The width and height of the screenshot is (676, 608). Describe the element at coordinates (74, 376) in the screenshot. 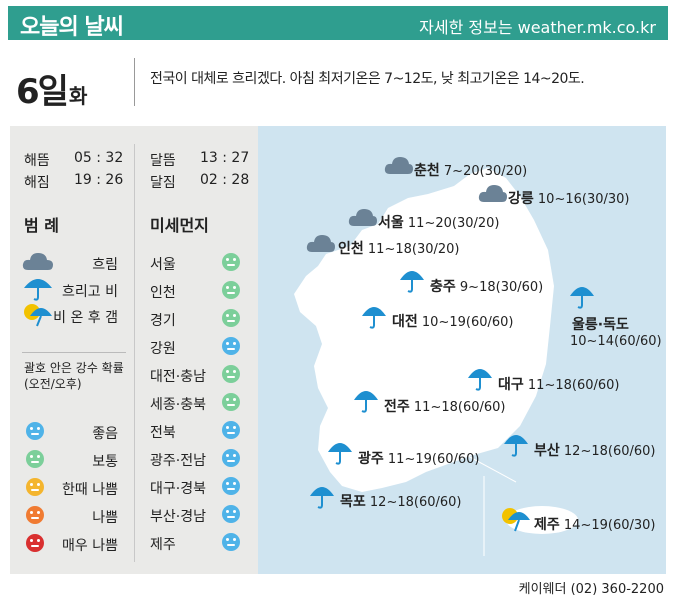

I see `rain-probability-note: 괄호 안은 강수 확률 (오전/오후)` at that location.